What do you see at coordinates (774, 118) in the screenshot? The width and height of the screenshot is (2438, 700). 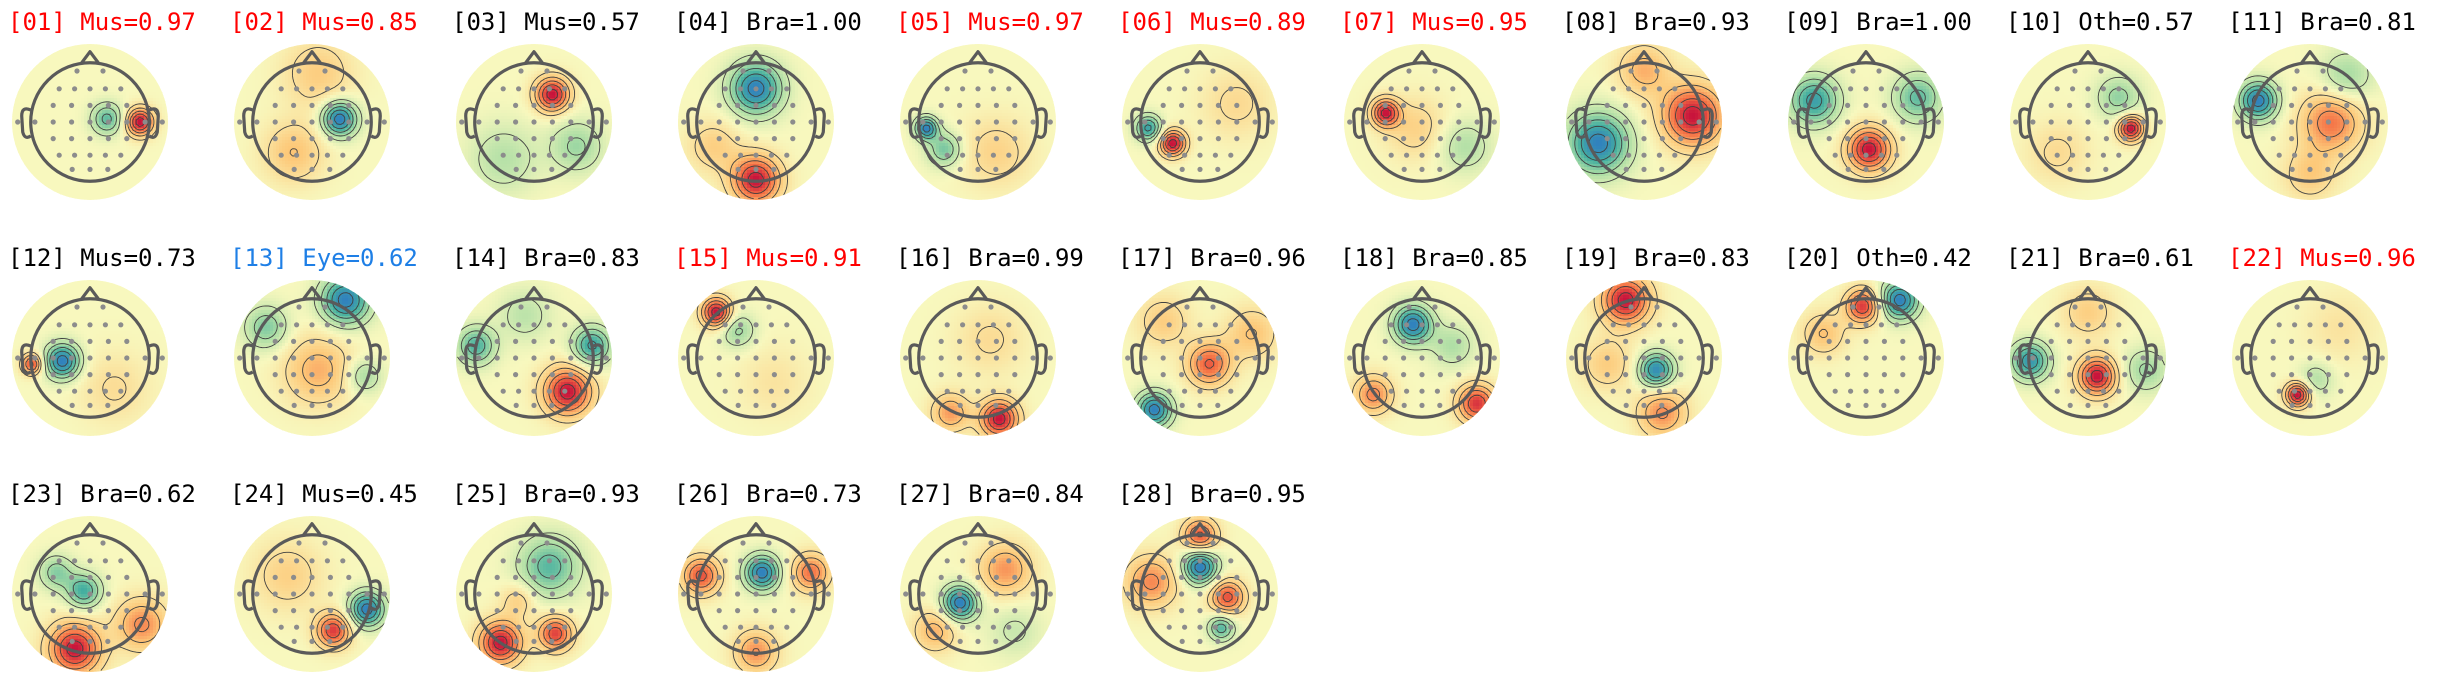 I see `topomap-04: [04] Bra=1.00` at bounding box center [774, 118].